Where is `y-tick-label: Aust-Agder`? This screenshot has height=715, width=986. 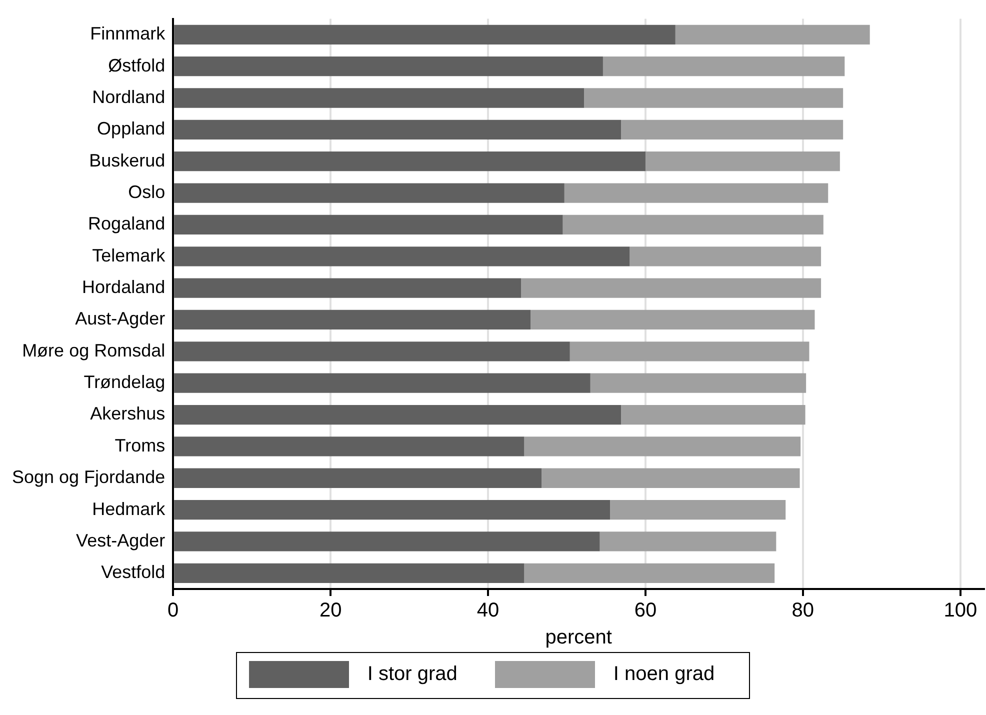
y-tick-label: Aust-Agder is located at coordinates (120, 318).